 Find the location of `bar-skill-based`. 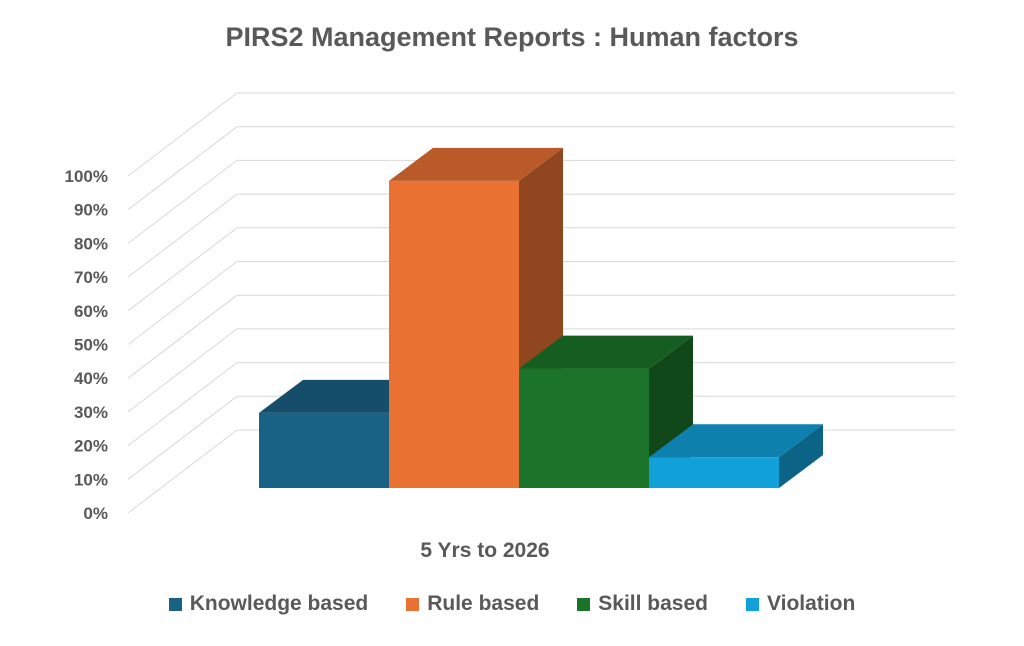

bar-skill-based is located at coordinates (606, 411).